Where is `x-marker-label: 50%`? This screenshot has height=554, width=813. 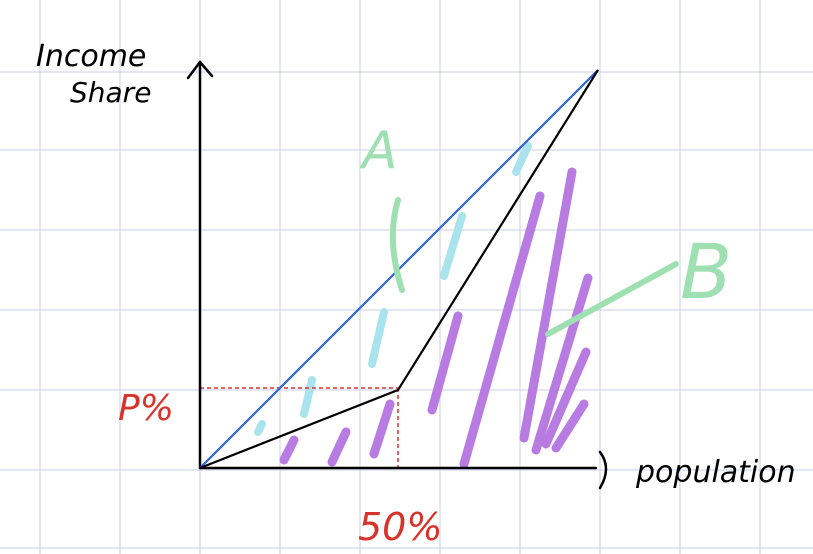 x-marker-label: 50% is located at coordinates (400, 527).